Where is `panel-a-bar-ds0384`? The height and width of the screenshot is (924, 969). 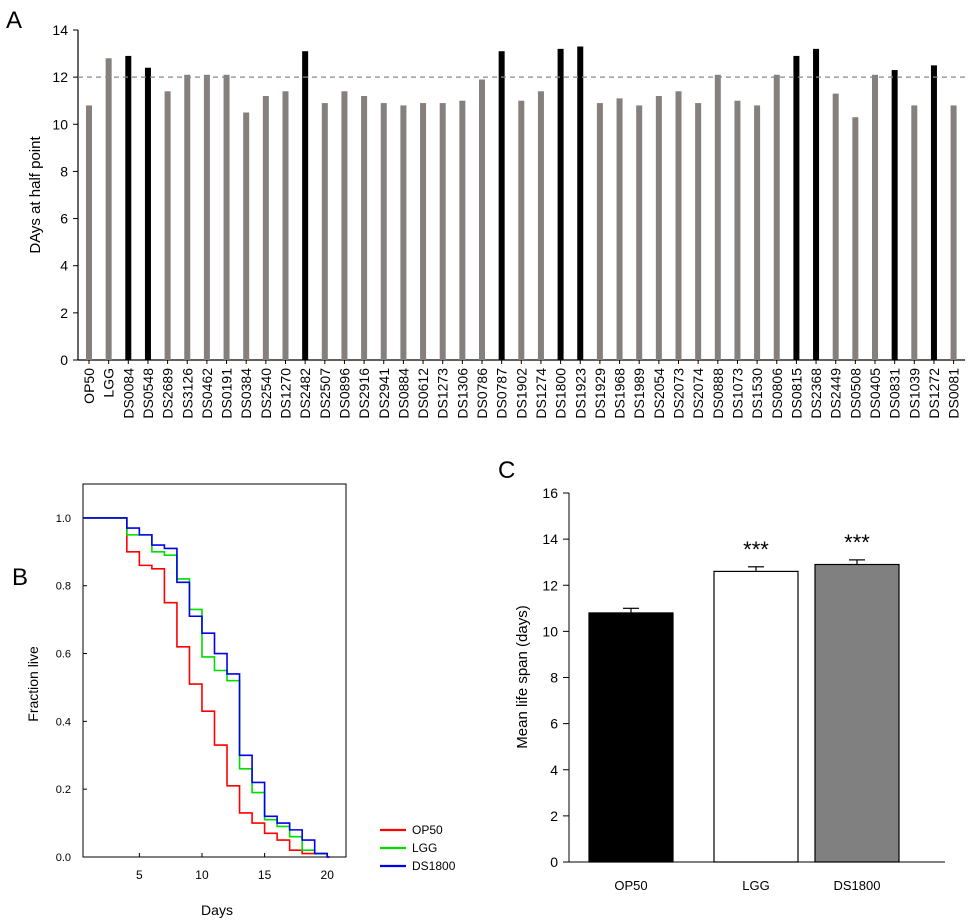 panel-a-bar-ds0384 is located at coordinates (246, 236).